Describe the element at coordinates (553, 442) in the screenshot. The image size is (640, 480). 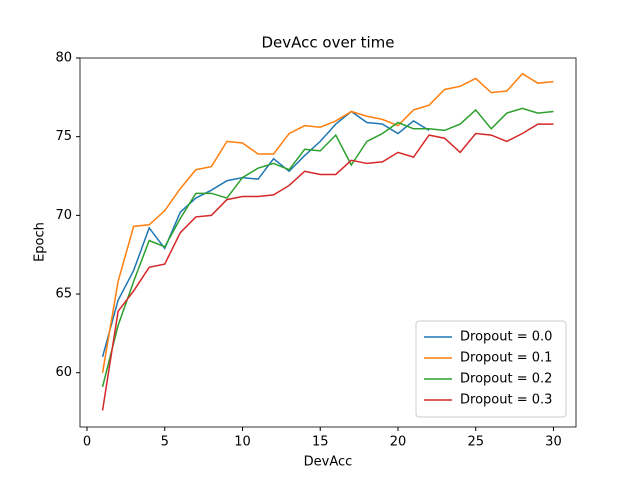
I see `x-tick-label: 30` at that location.